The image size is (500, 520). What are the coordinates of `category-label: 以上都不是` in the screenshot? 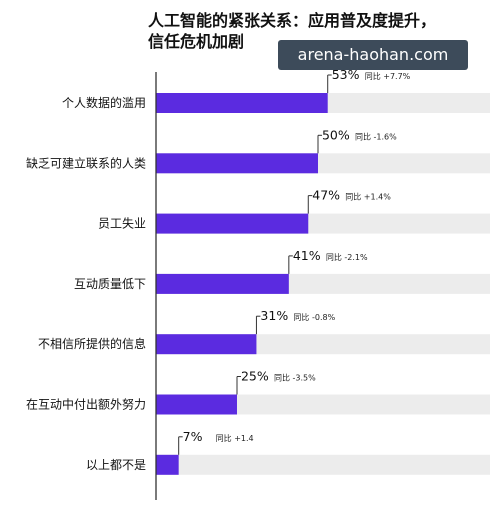 It's located at (116, 465).